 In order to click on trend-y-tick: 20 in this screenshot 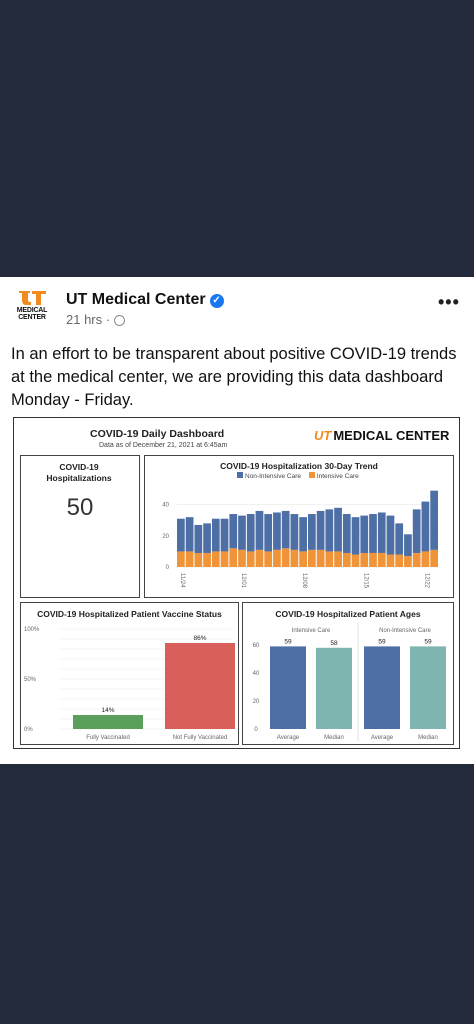, I will do `click(165, 537)`.